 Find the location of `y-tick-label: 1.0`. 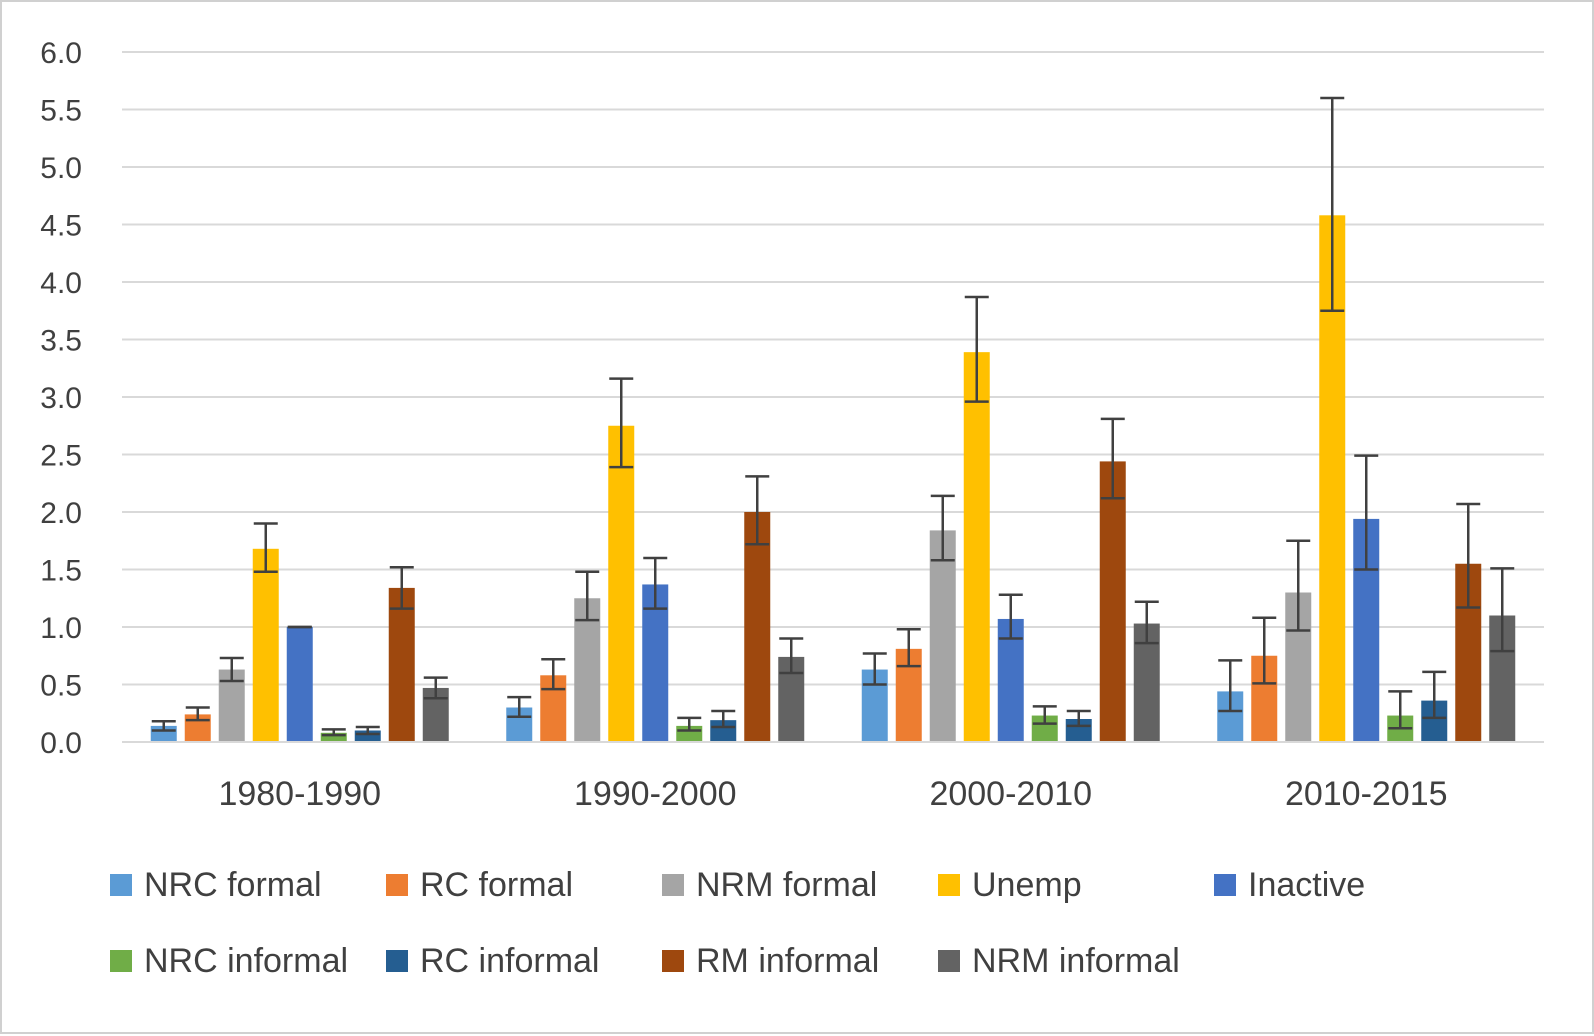

y-tick-label: 1.0 is located at coordinates (61, 628).